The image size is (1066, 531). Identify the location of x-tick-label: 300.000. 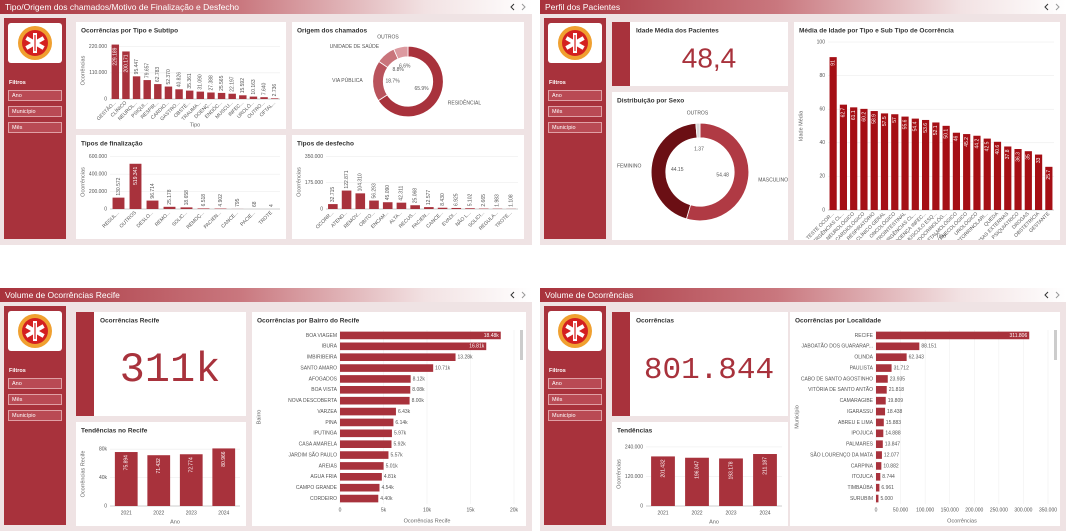
(1023, 510).